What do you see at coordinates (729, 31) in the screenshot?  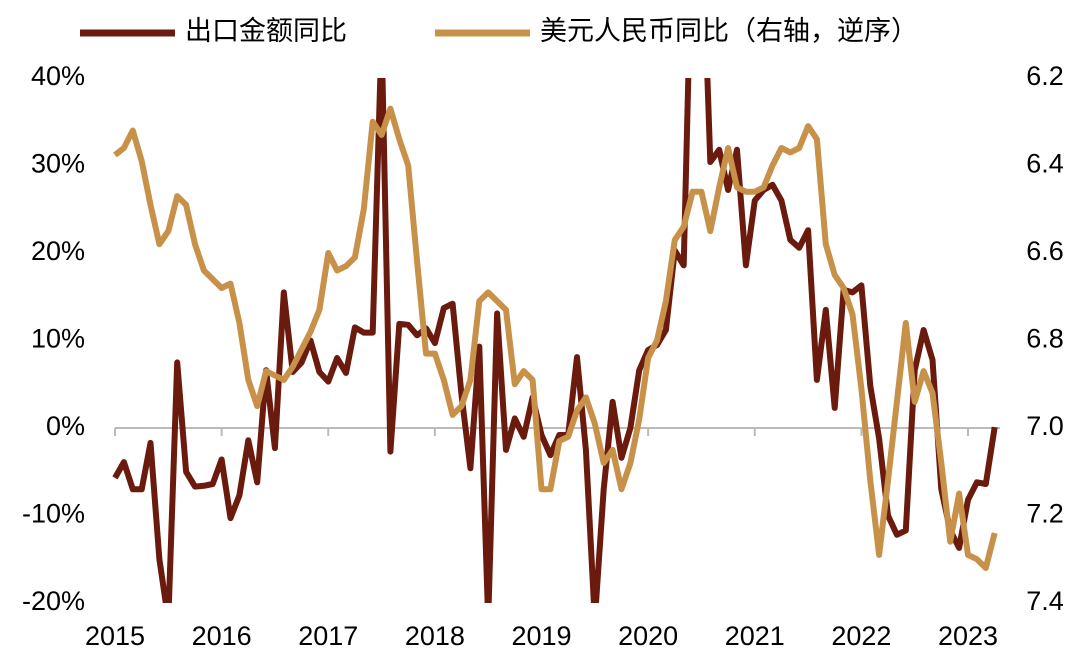 I see `legend-label: 美元人民币同比（右轴，逆序）` at bounding box center [729, 31].